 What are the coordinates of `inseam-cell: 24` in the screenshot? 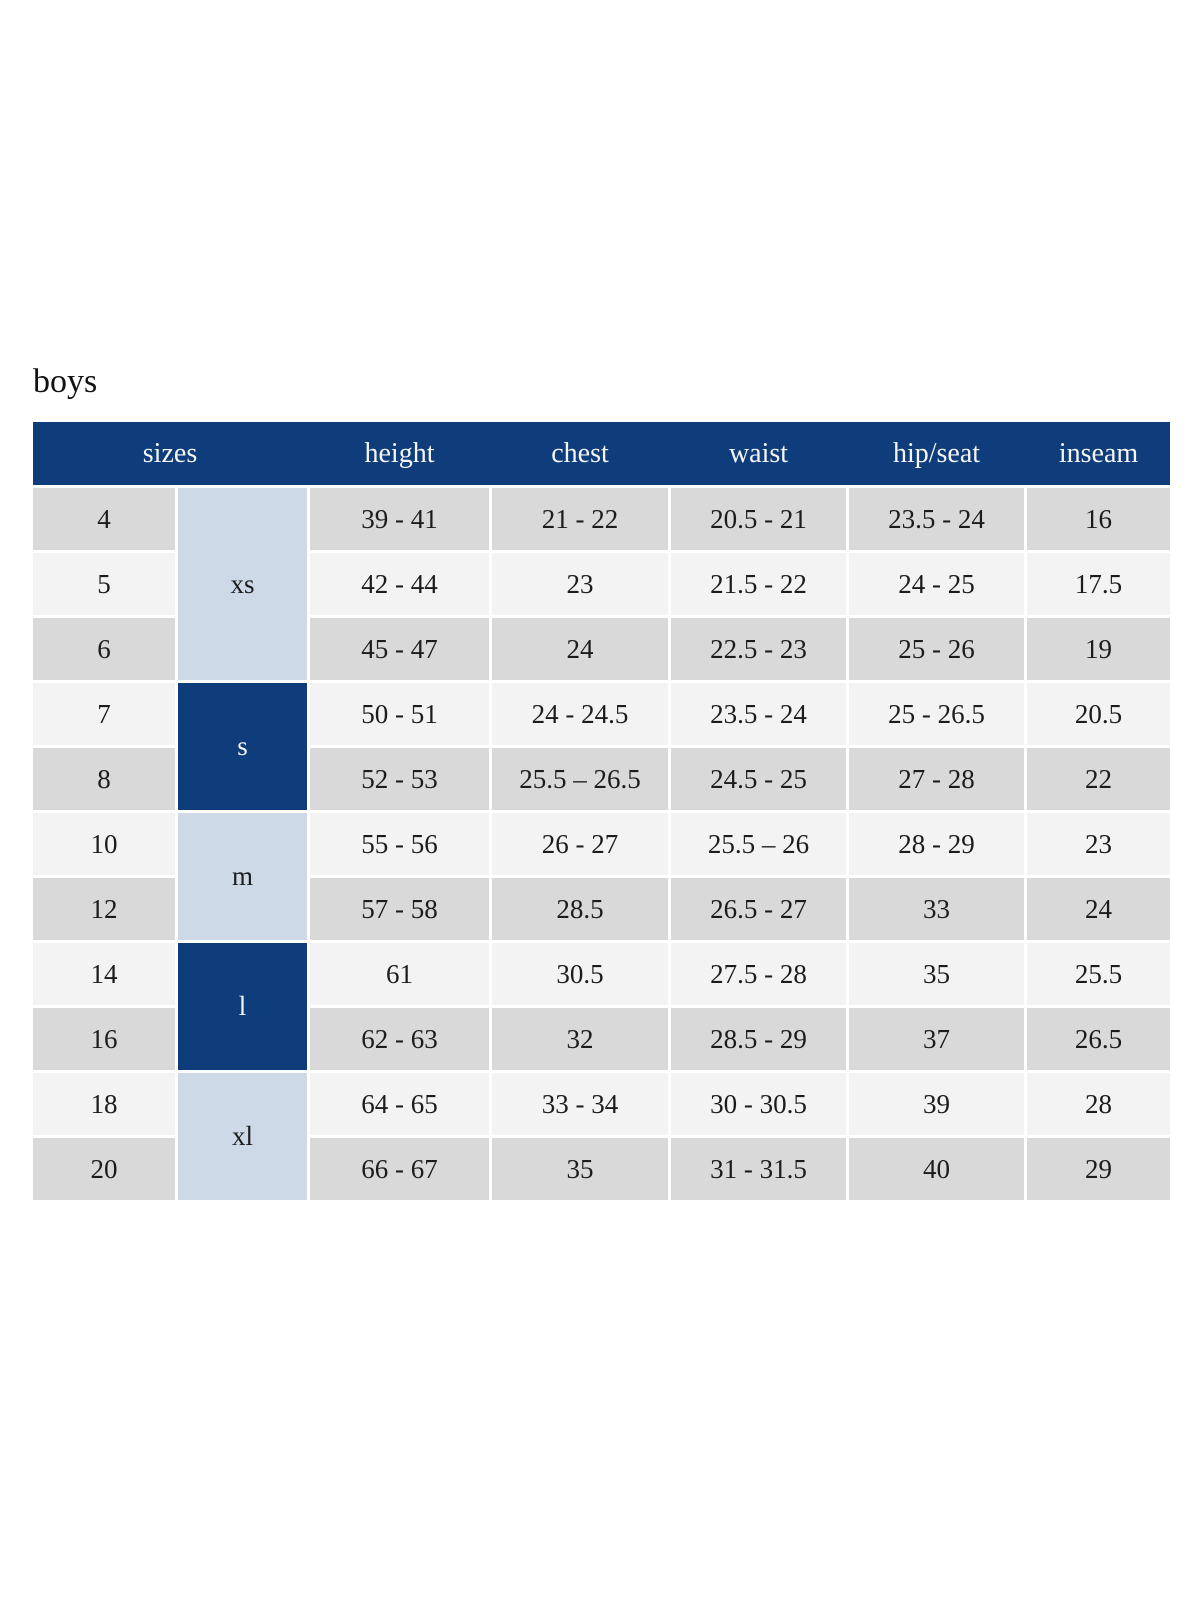 It's located at (1098, 909).